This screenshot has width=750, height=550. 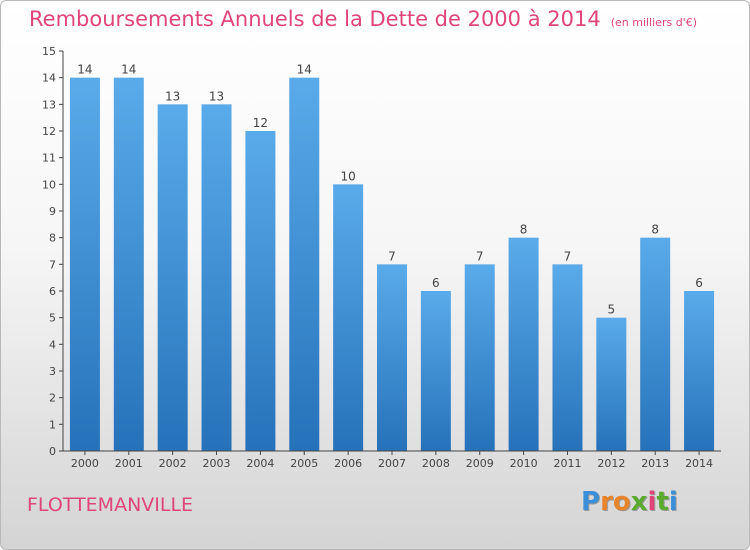 What do you see at coordinates (52, 398) in the screenshot?
I see `y-tick-label: 2` at bounding box center [52, 398].